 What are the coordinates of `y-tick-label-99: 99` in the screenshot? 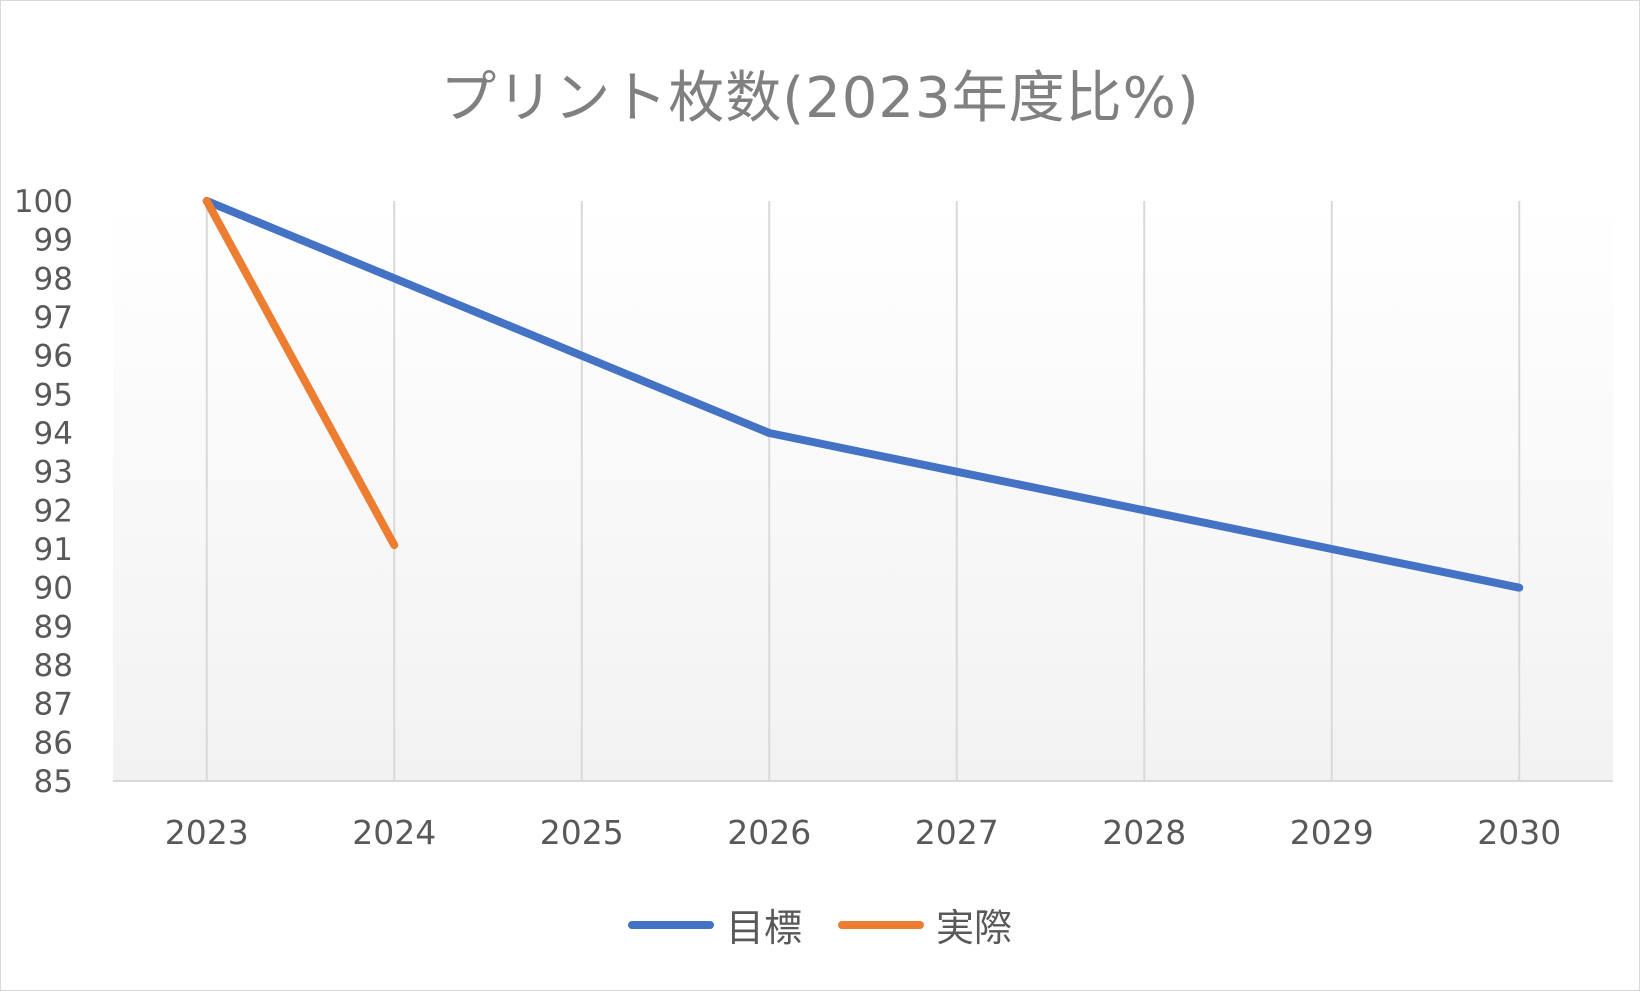 It's located at (53, 241).